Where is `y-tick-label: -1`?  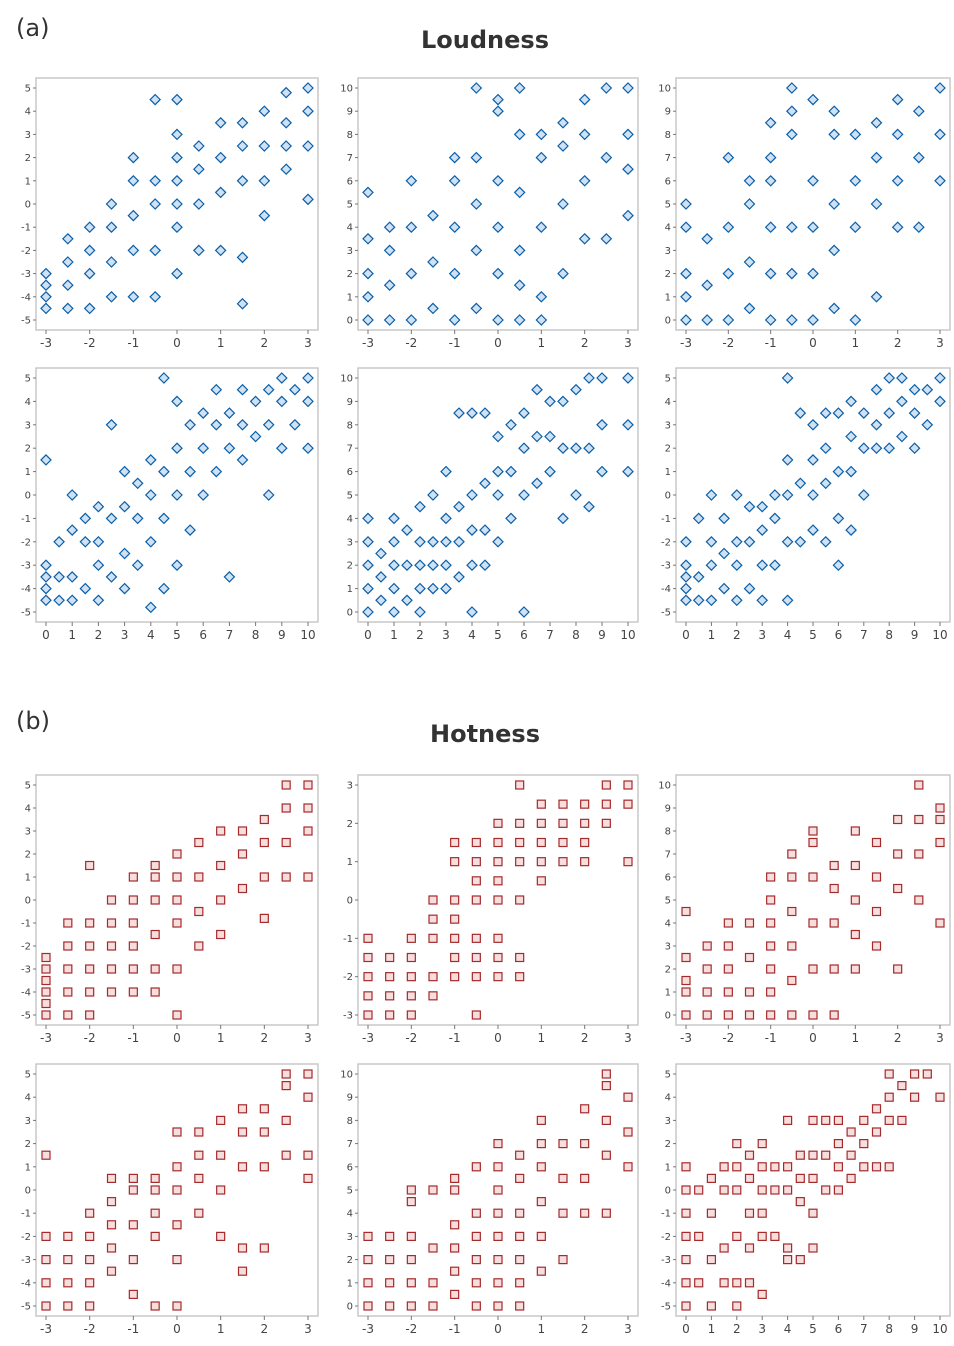
y-tick-label: -1 is located at coordinates (26, 924).